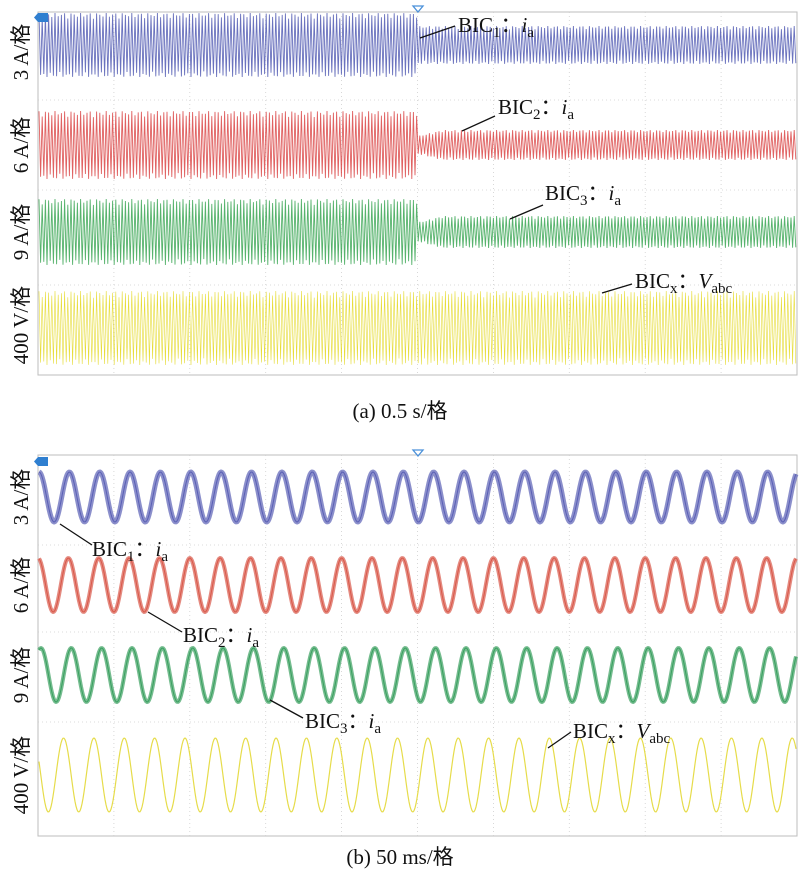 The width and height of the screenshot is (800, 872). What do you see at coordinates (417, 232) in the screenshot?
I see `trace-3-envelope` at bounding box center [417, 232].